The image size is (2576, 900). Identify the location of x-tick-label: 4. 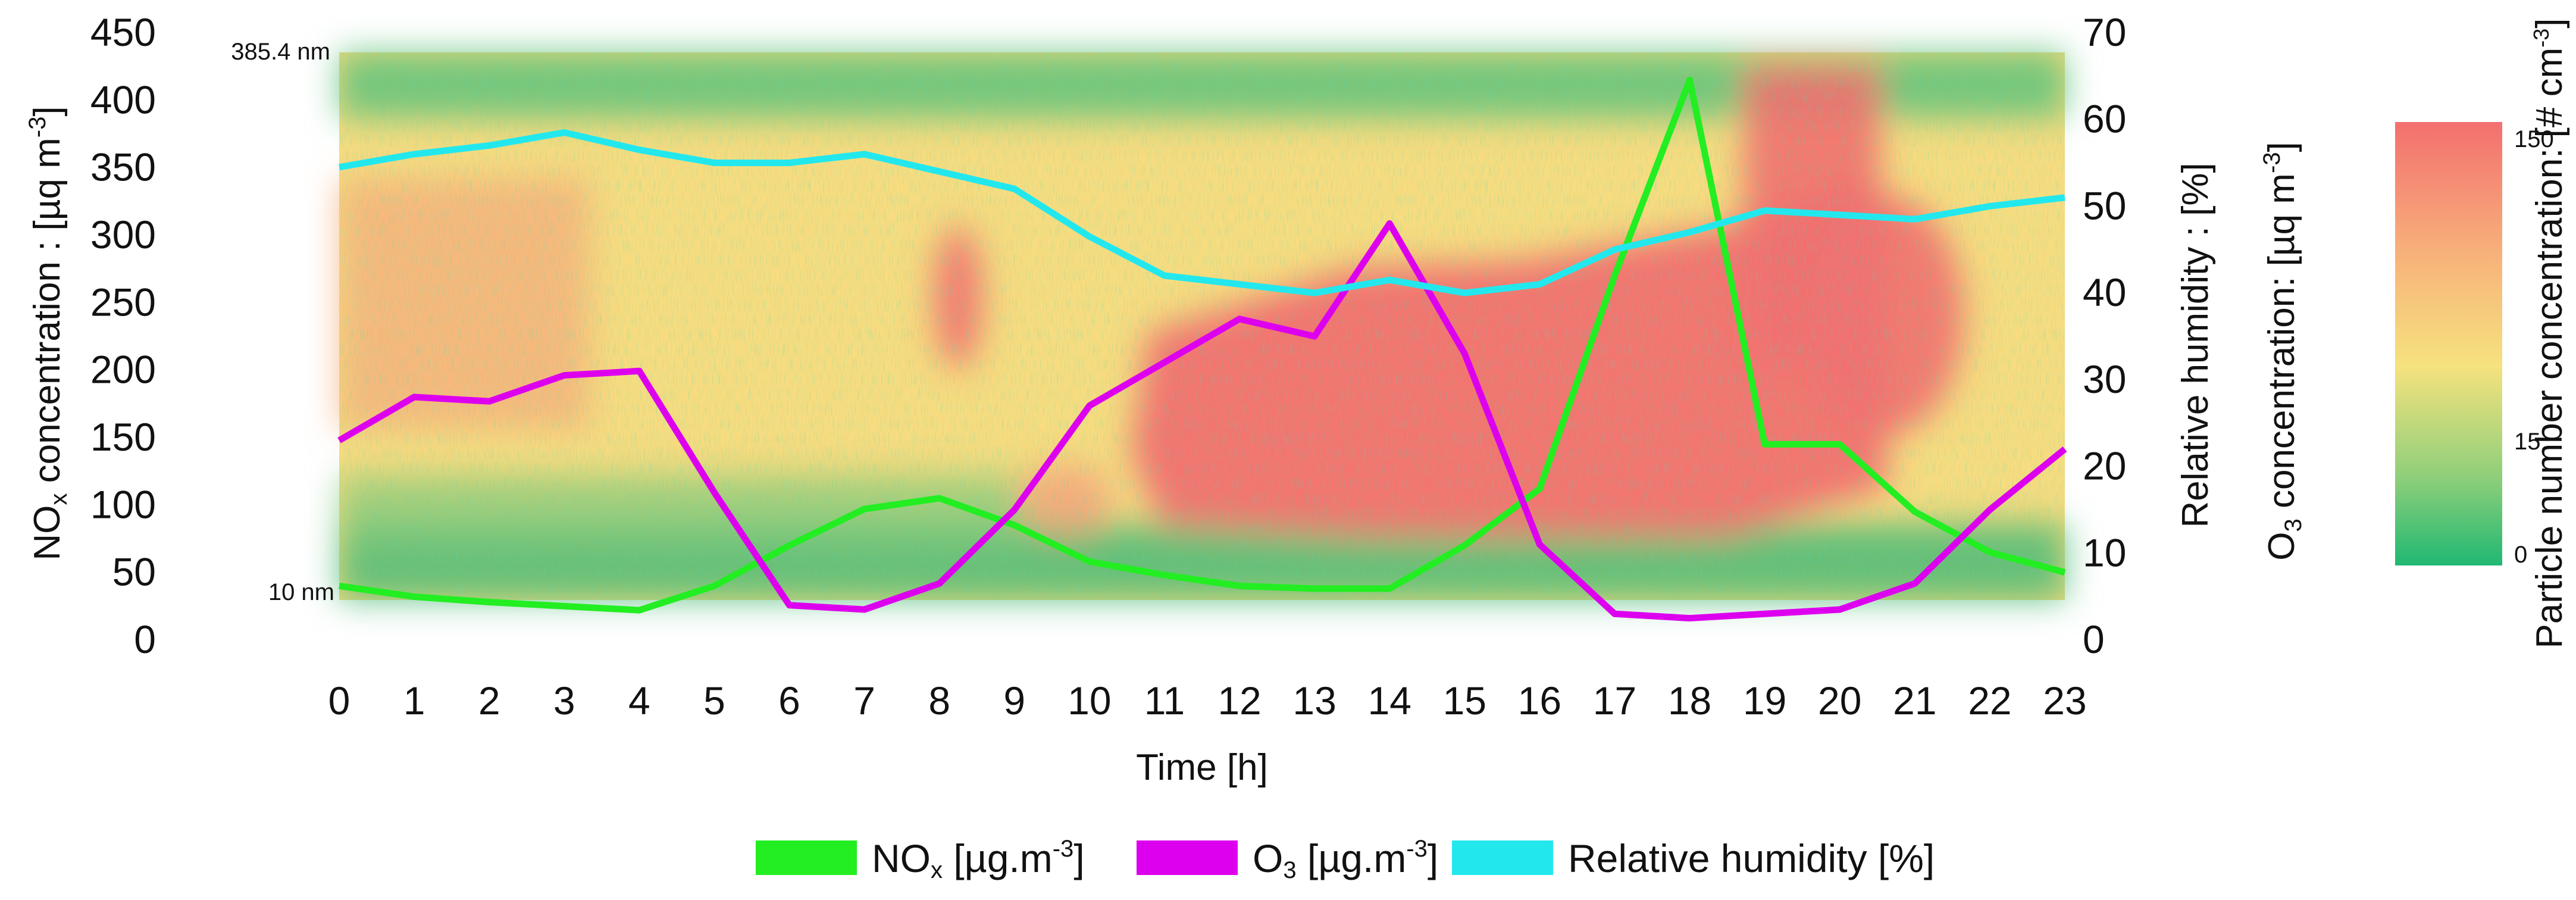
(639, 701).